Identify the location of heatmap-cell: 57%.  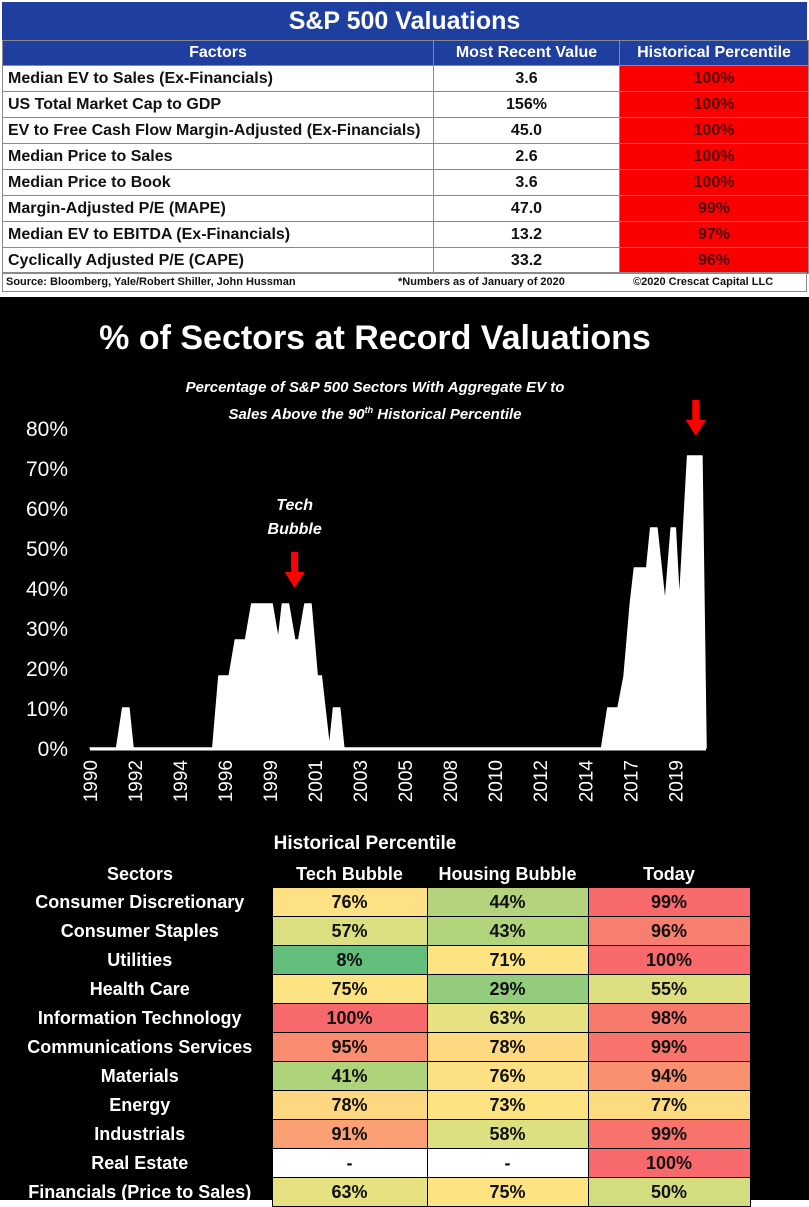
(349, 931).